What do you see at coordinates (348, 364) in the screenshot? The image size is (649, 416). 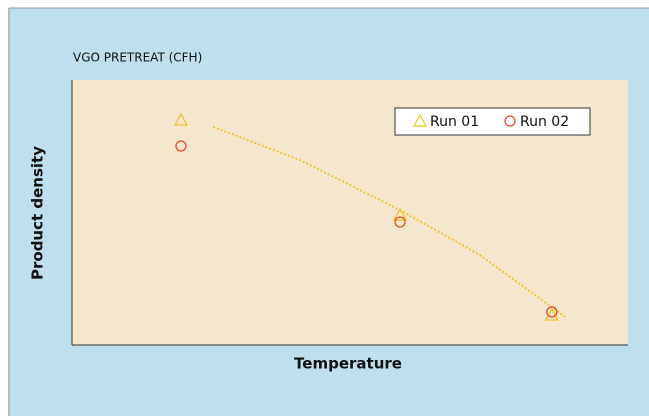 I see `x-axis-label: Temperature` at bounding box center [348, 364].